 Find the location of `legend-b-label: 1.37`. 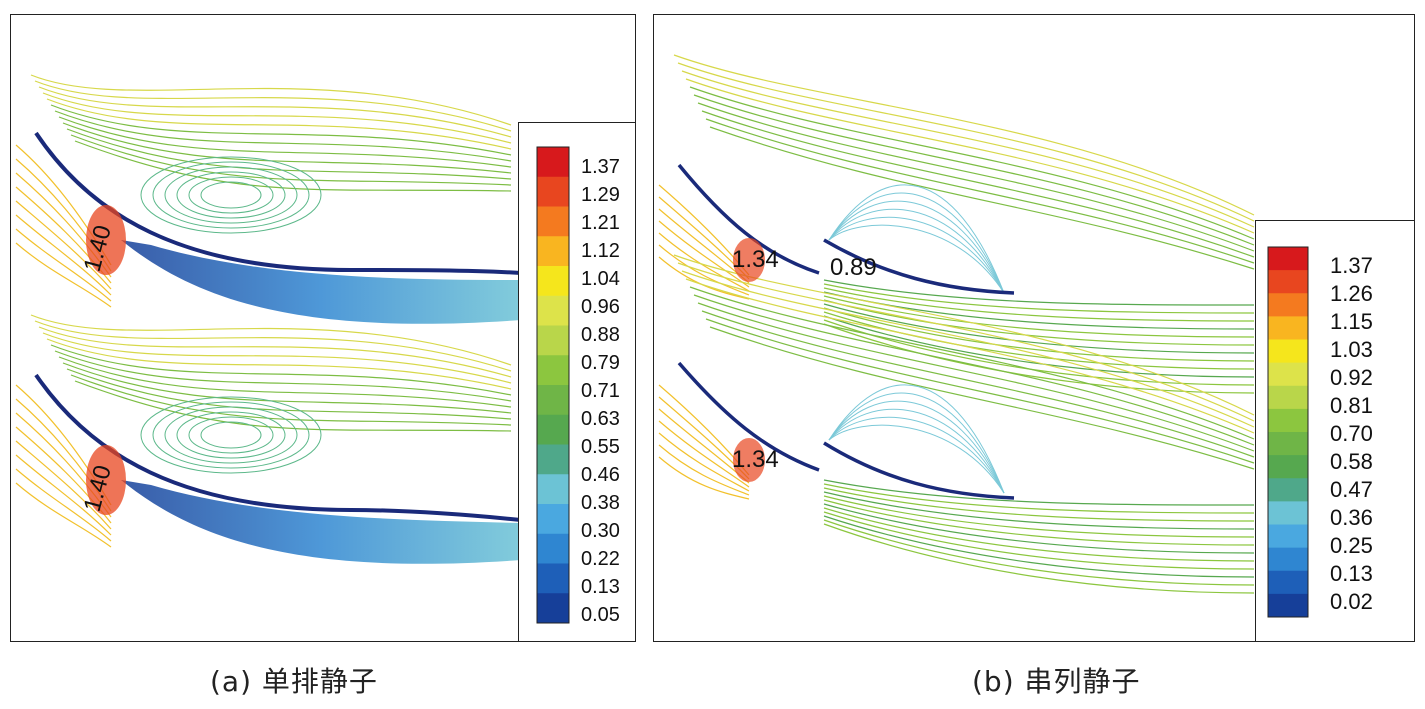

legend-b-label: 1.37 is located at coordinates (1351, 265).